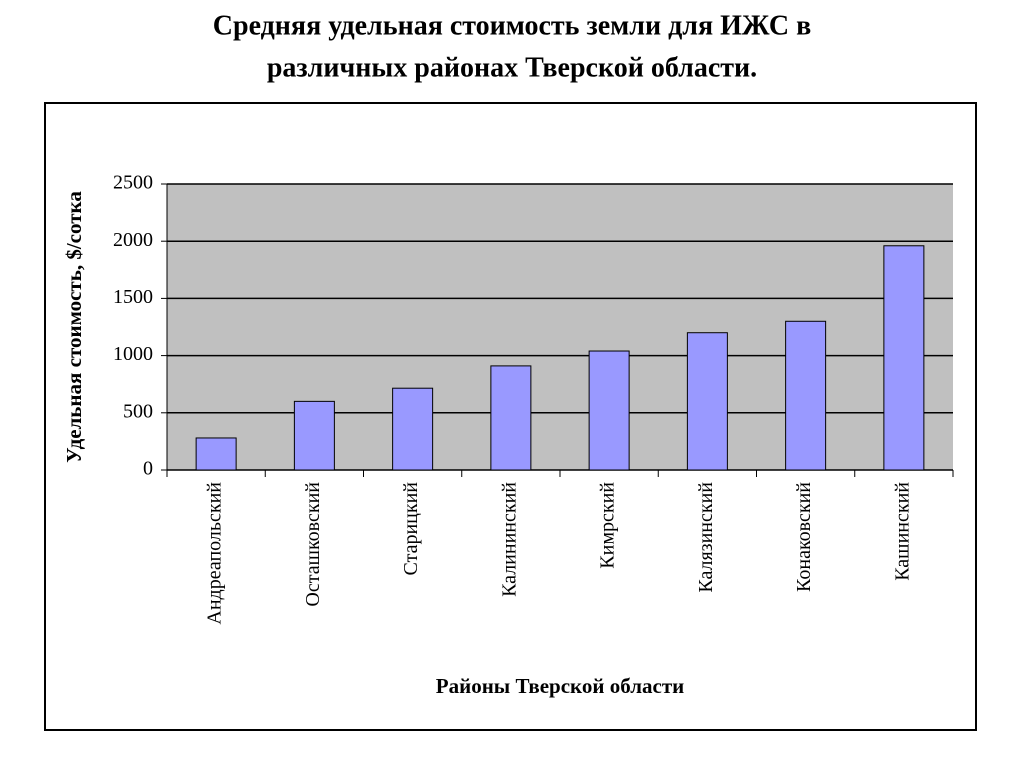 The image size is (1024, 768). I want to click on x-tick-label: Кашинский, so click(902, 531).